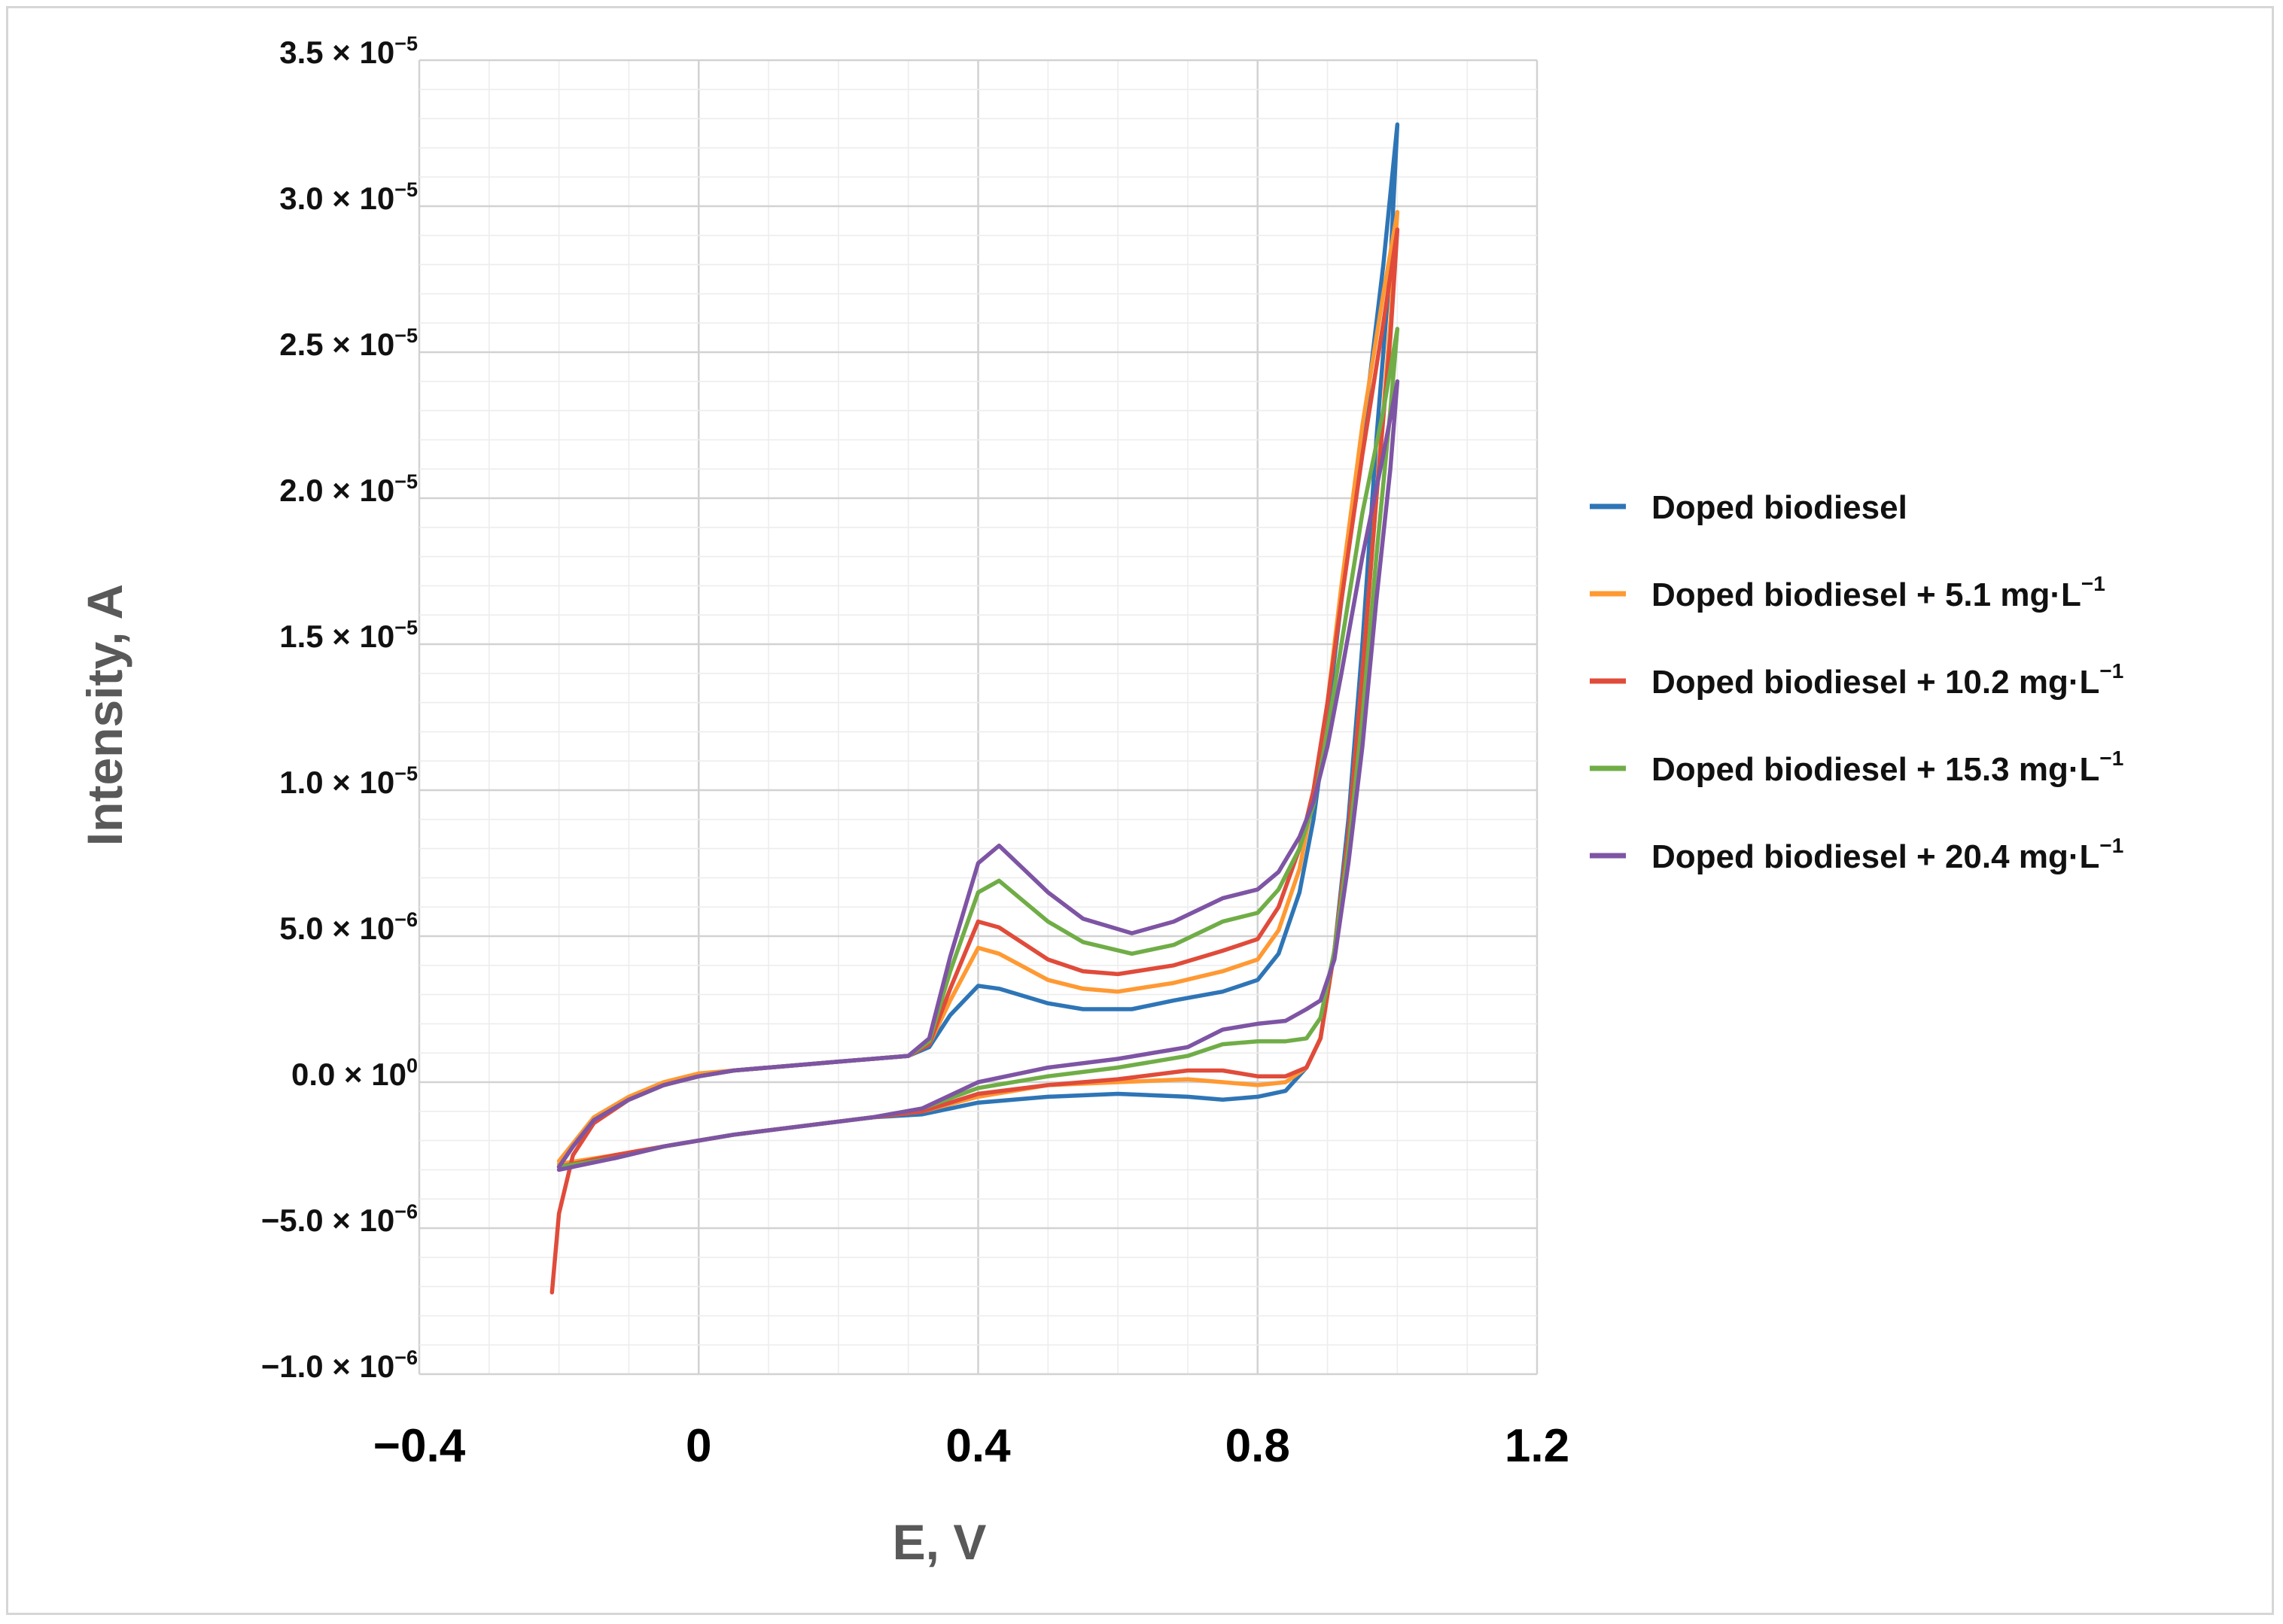  I want to click on y-tick-label: 3.5 × 10⁻⁵, so click(348, 51).